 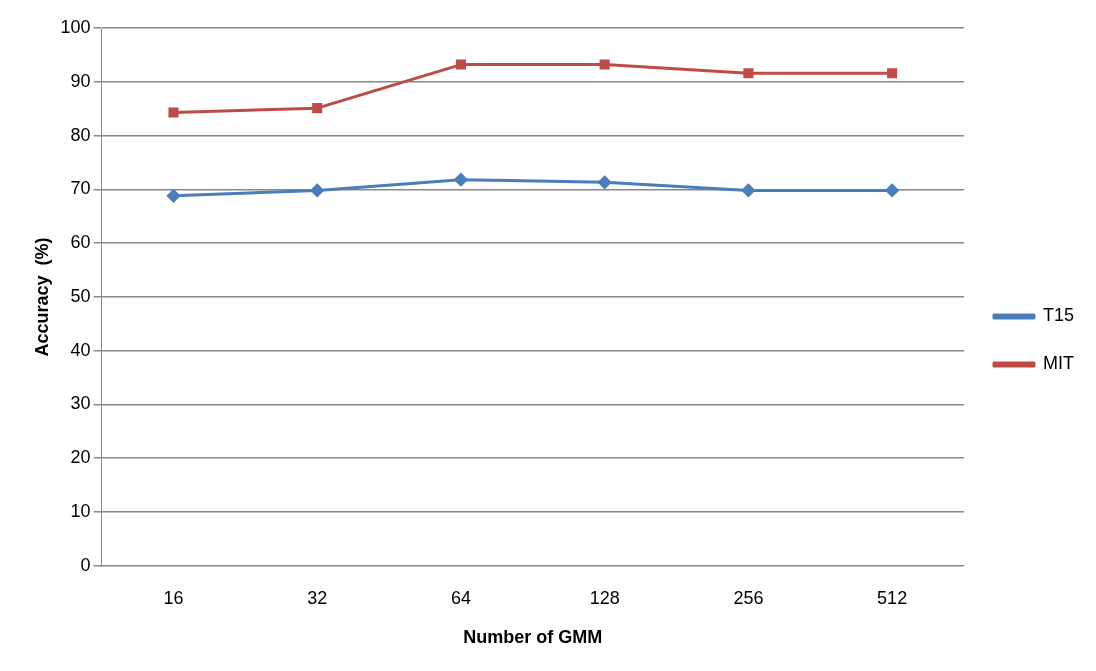 What do you see at coordinates (80, 457) in the screenshot?
I see `y-tick-label: 20` at bounding box center [80, 457].